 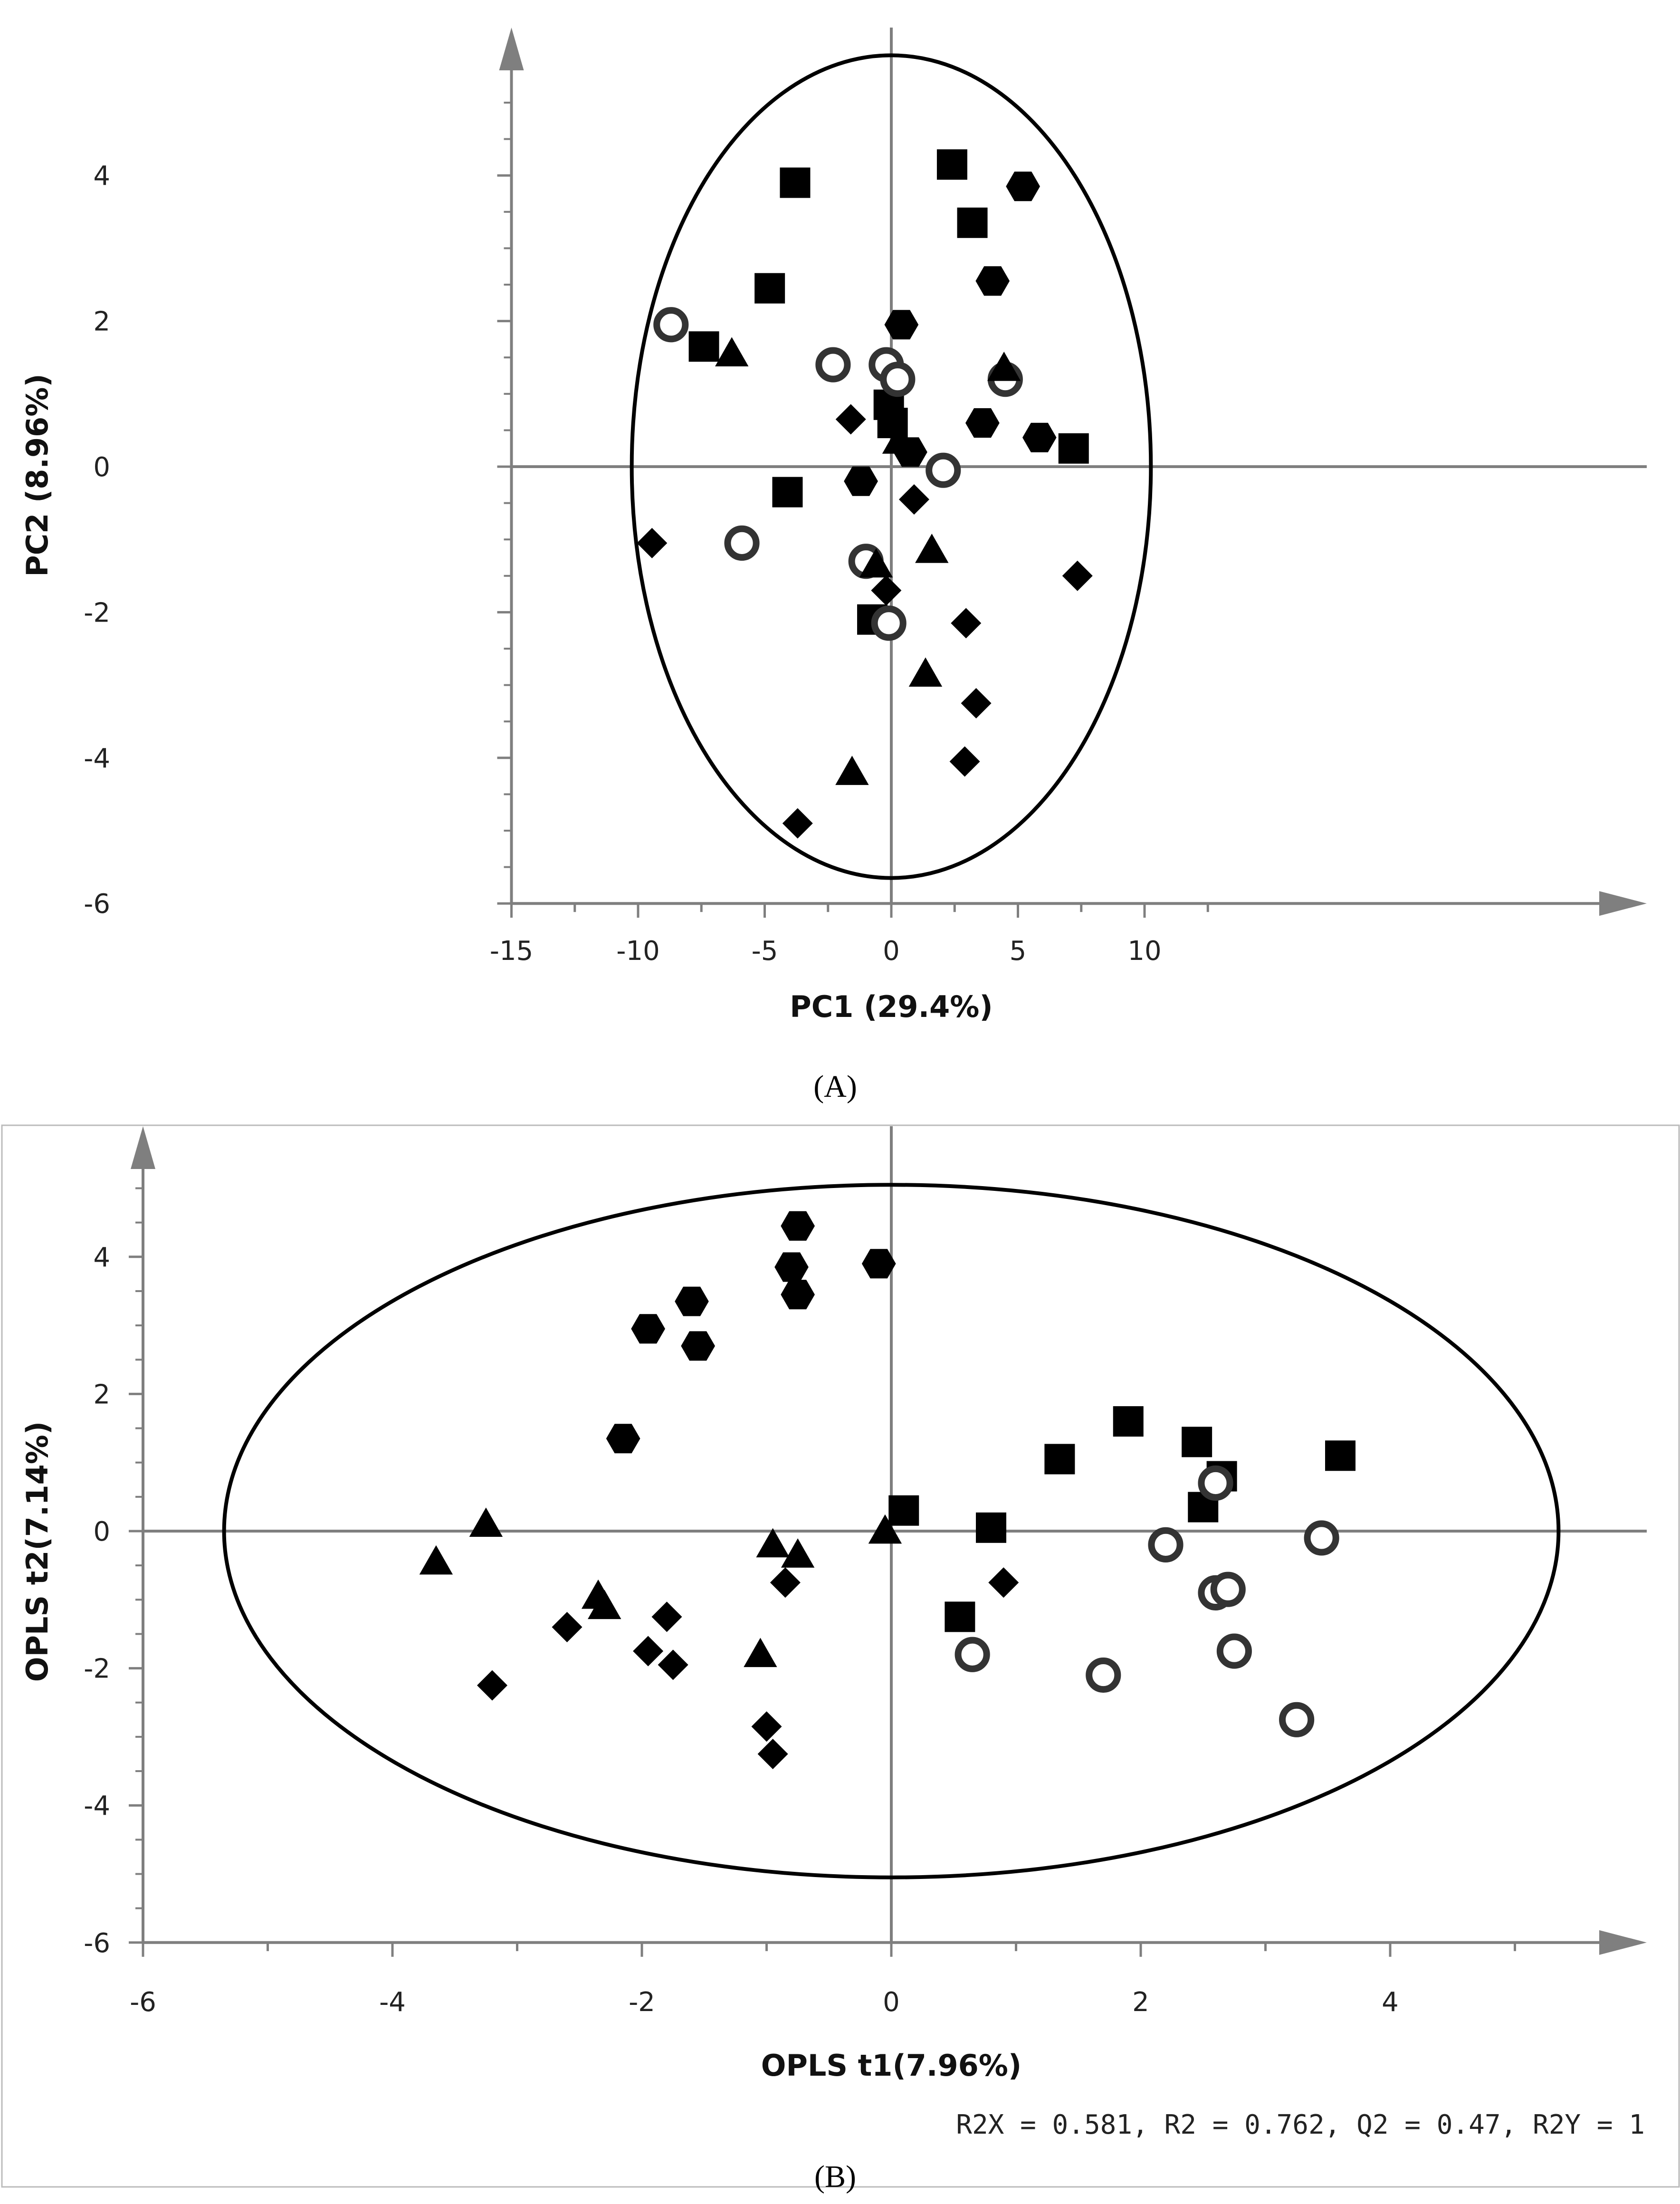 What do you see at coordinates (37, 475) in the screenshot?
I see `panel-a-y-axis-title: PC2 (8.96%)` at bounding box center [37, 475].